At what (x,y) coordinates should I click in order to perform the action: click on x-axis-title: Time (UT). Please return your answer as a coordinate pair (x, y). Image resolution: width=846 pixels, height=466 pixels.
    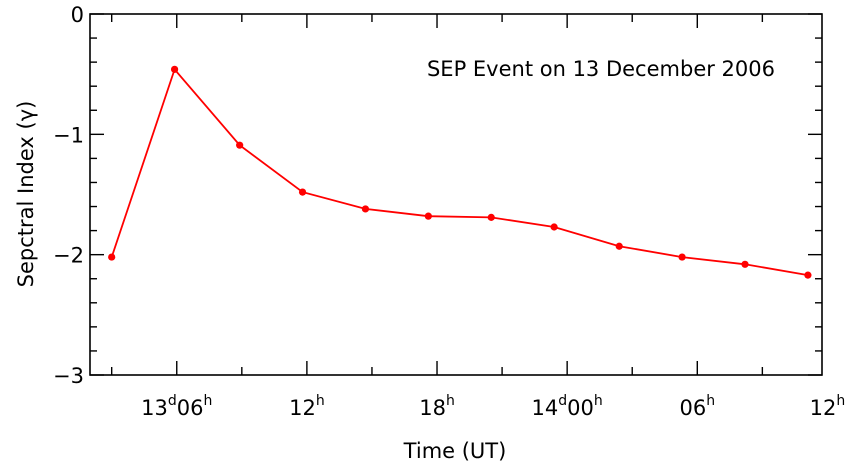
    Looking at the image, I should click on (455, 451).